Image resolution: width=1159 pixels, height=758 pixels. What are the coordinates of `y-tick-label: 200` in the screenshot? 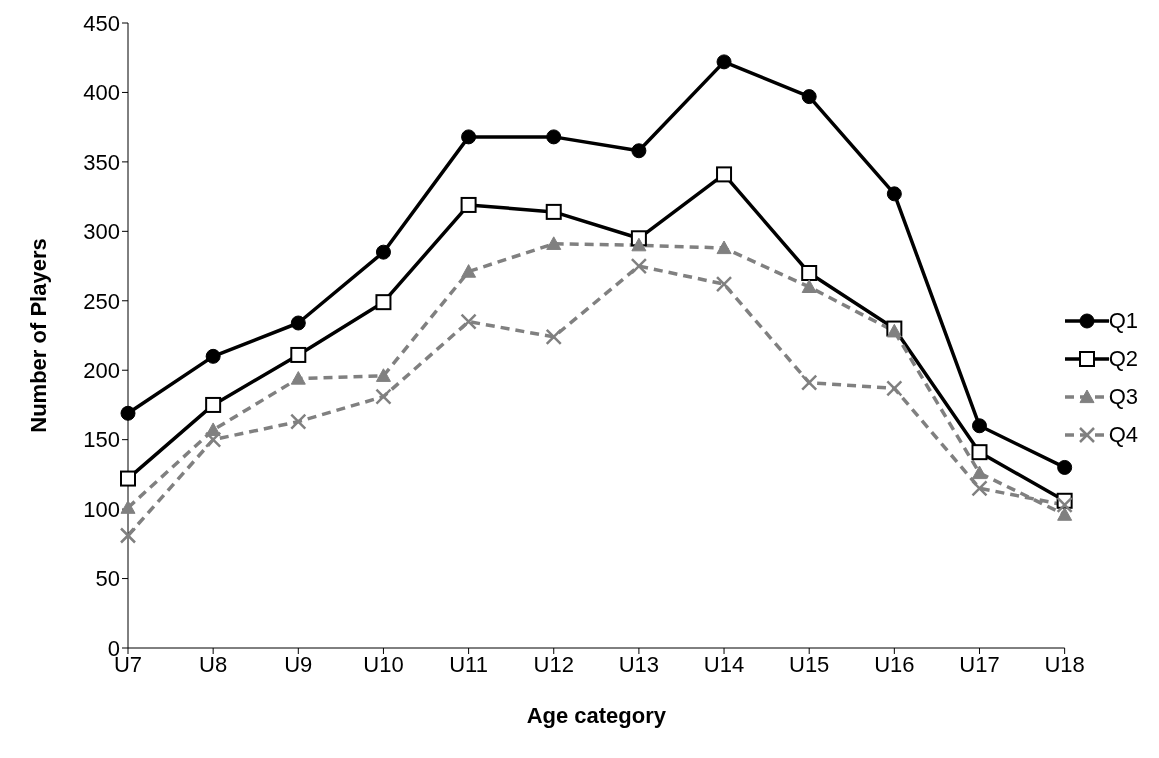 It's located at (101, 371).